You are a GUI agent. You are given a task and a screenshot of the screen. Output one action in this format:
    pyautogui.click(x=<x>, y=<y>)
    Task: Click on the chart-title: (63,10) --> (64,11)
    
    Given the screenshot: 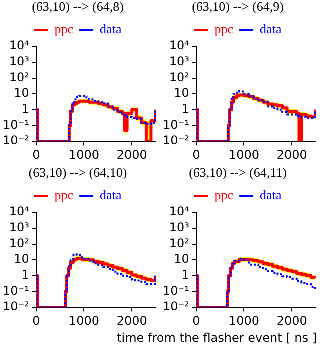 What is the action you would take?
    pyautogui.click(x=238, y=172)
    